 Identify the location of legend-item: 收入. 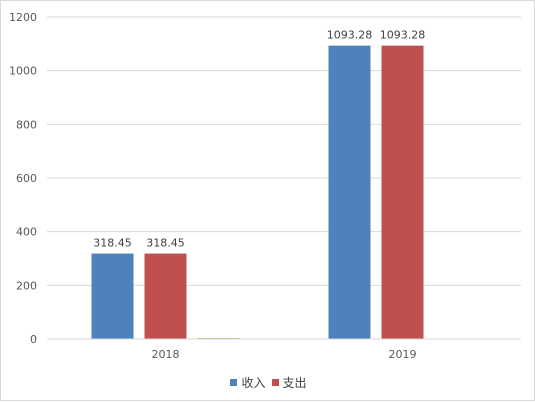
(248, 382).